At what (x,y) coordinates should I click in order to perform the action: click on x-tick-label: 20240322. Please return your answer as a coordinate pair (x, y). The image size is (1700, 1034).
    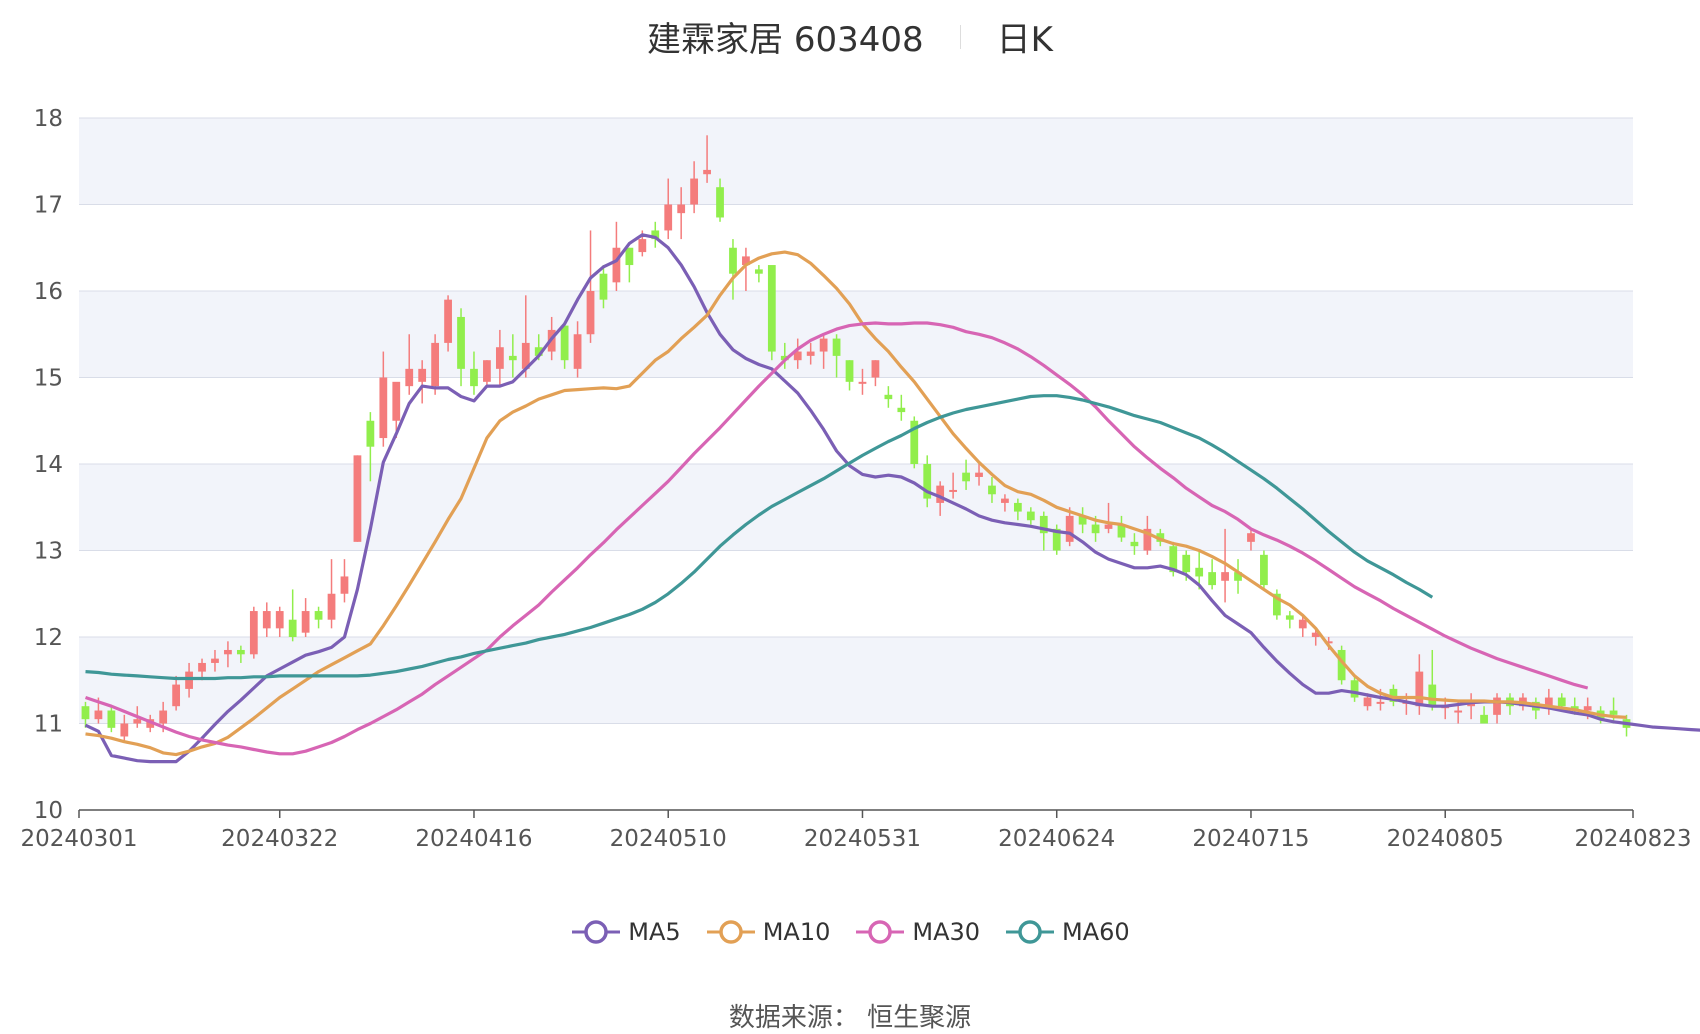
    Looking at the image, I should click on (279, 839).